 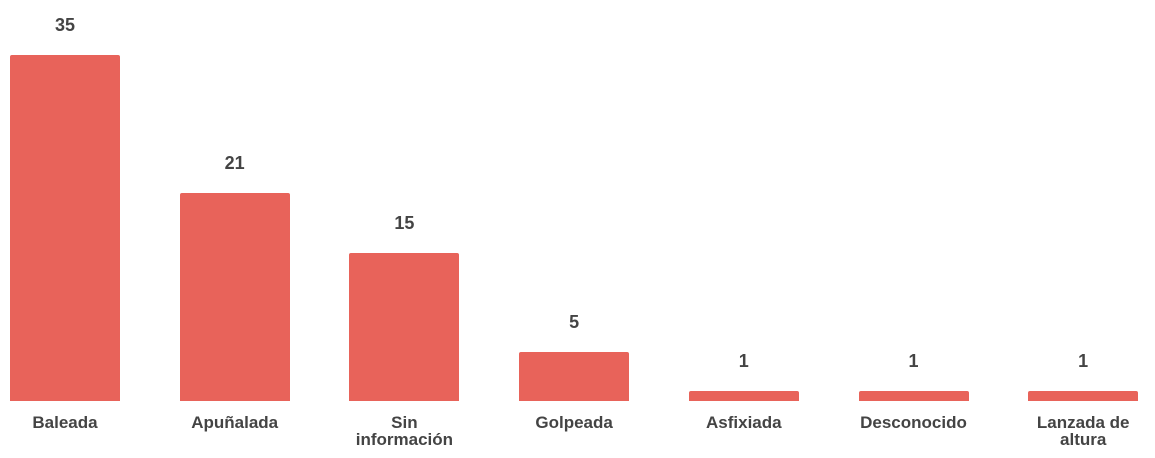 What do you see at coordinates (1083, 431) in the screenshot?
I see `x-tick-label: Lanzada de altura` at bounding box center [1083, 431].